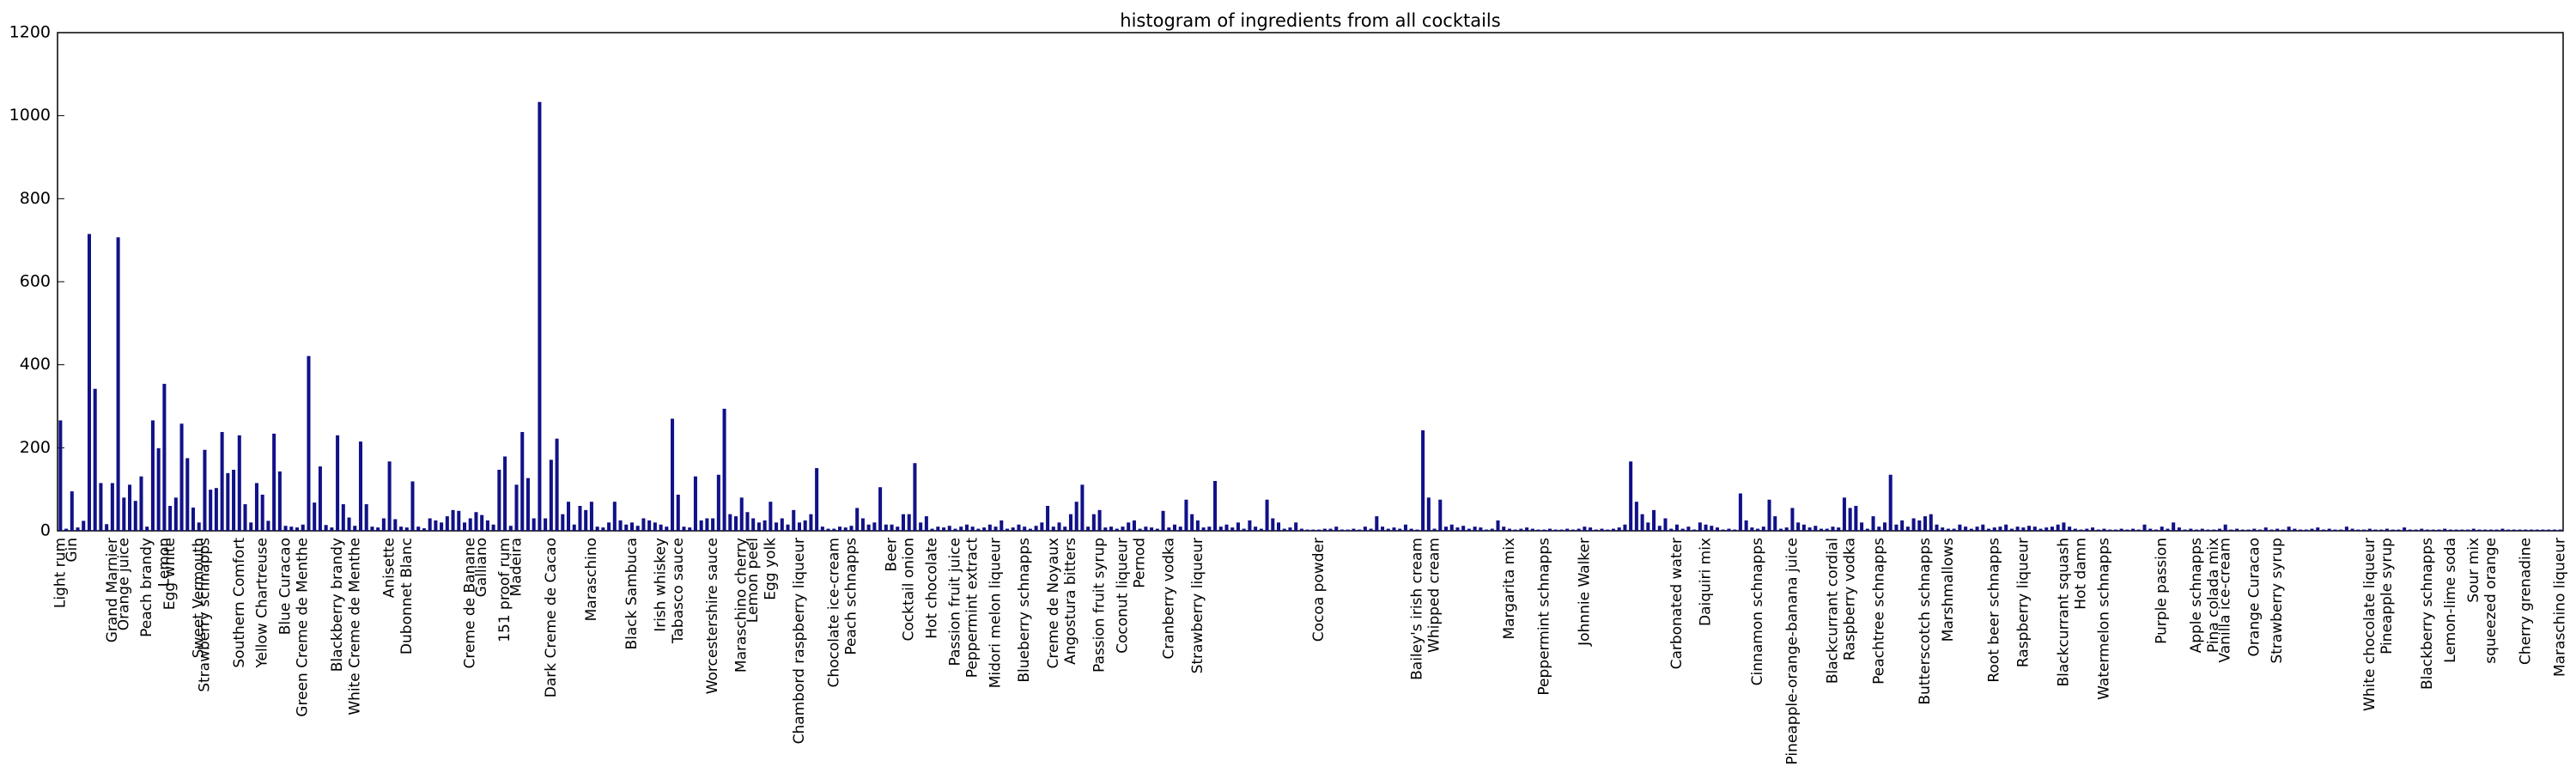 This screenshot has width=2576, height=773. What do you see at coordinates (713, 616) in the screenshot?
I see `x-tick-label: Worcestershire sauce` at bounding box center [713, 616].